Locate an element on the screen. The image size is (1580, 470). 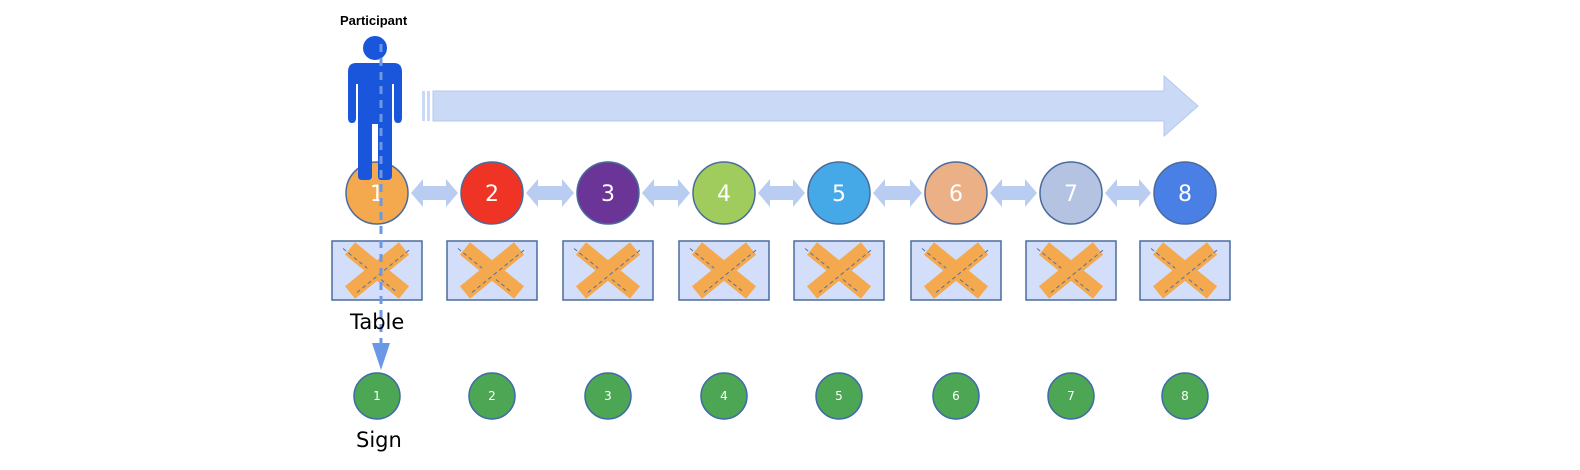
station-5: 5 is located at coordinates (839, 193).